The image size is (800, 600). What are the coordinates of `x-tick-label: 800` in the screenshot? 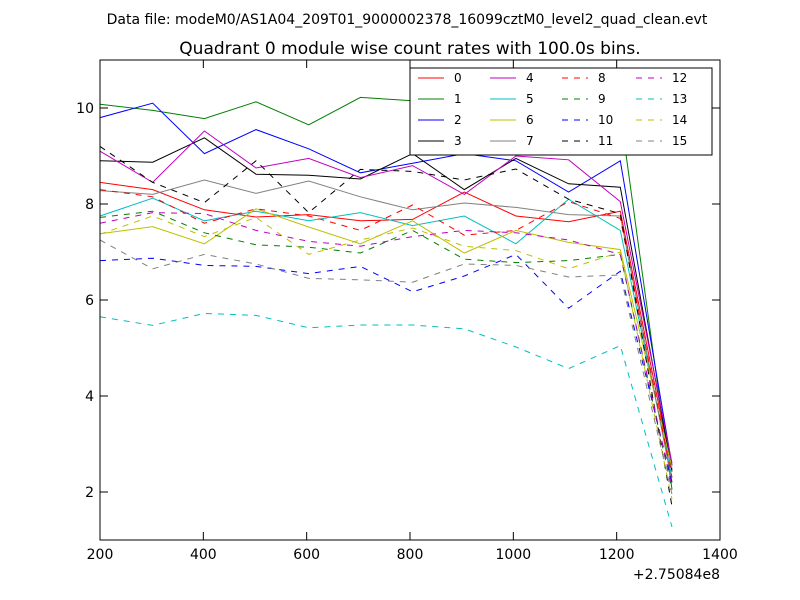 It's located at (410, 555).